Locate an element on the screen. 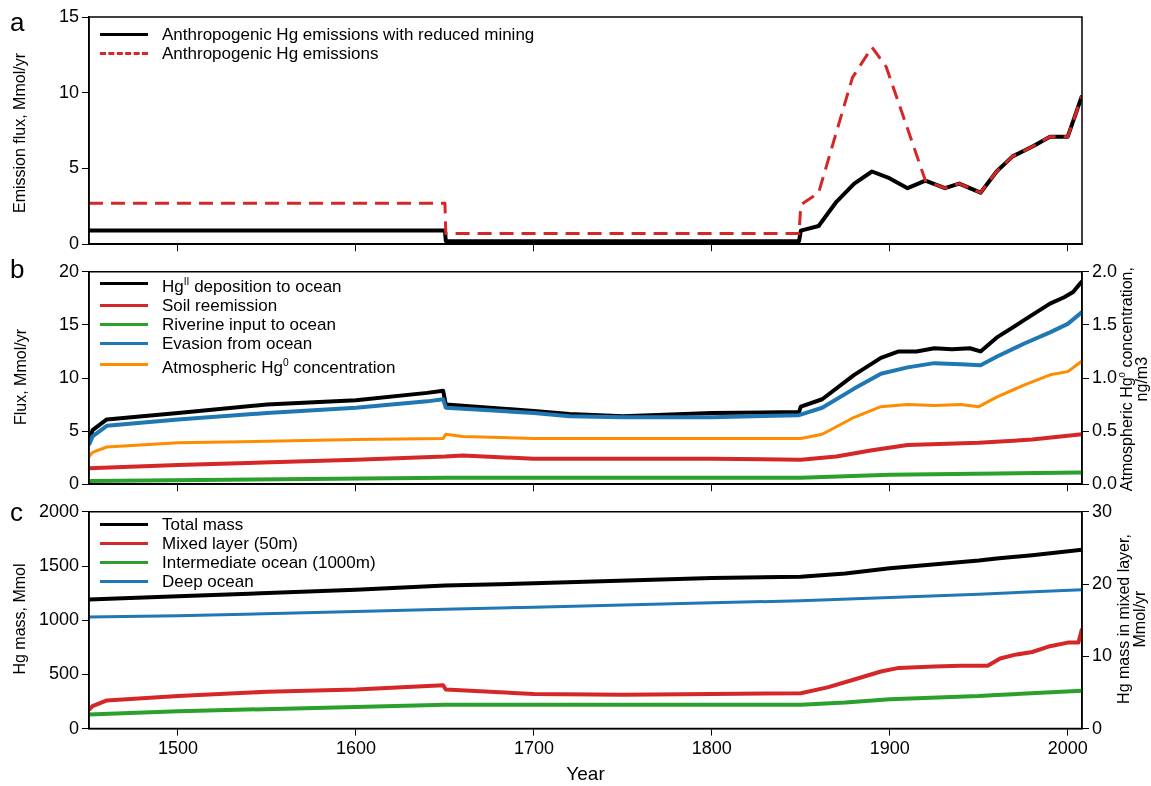 Image resolution: width=1151 pixels, height=786 pixels. legend-label: Total mass is located at coordinates (203, 524).